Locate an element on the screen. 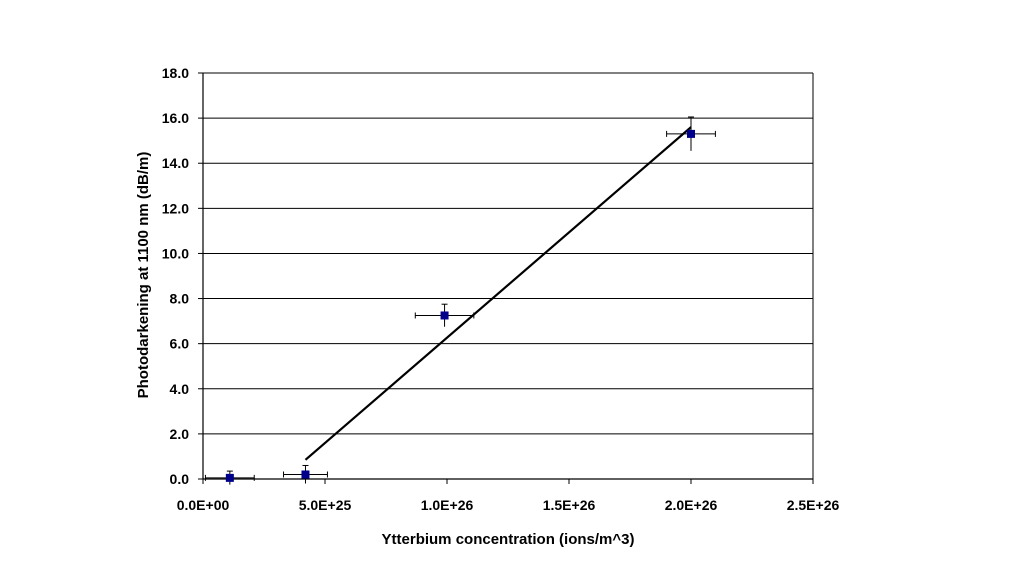 This screenshot has width=1024, height=576. y-tick-label: 6.0 is located at coordinates (180, 344).